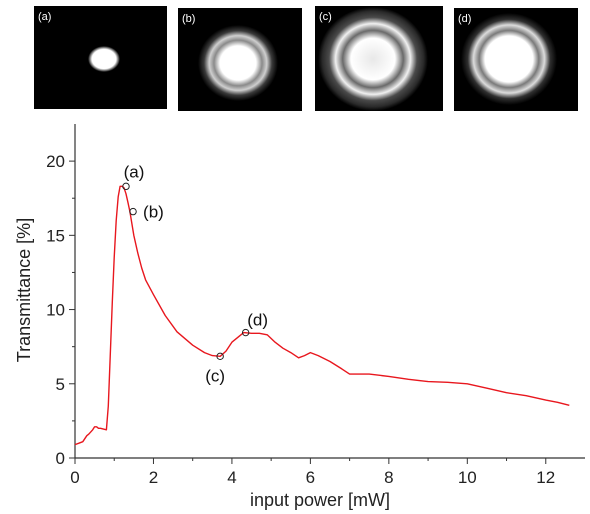 This screenshot has height=514, width=590. What do you see at coordinates (257, 320) in the screenshot?
I see `annotation-label: (d)` at bounding box center [257, 320].